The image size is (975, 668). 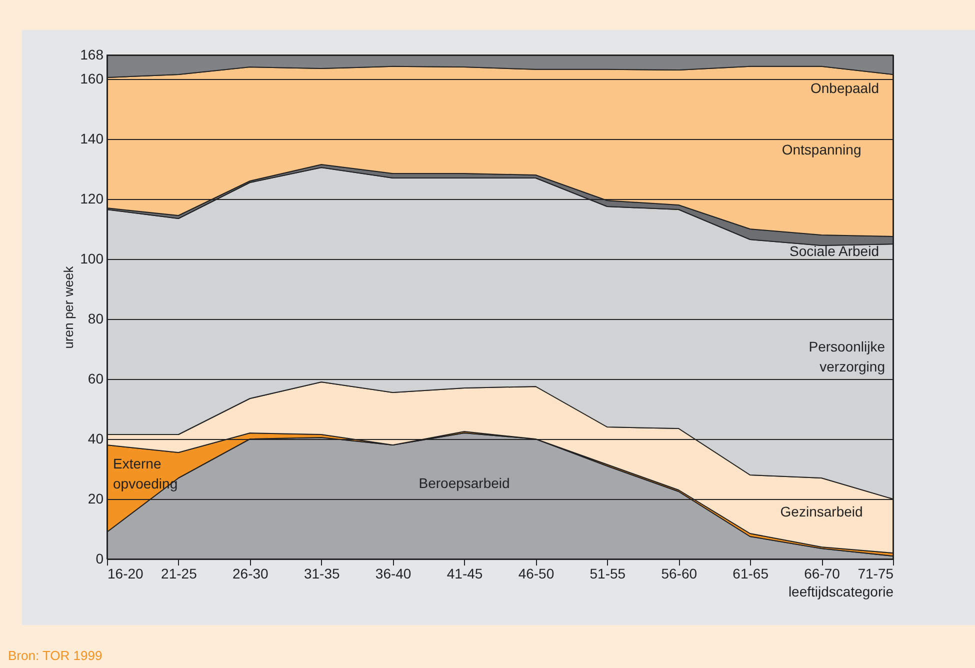 I want to click on x-tick-label: 16-20, so click(x=126, y=574).